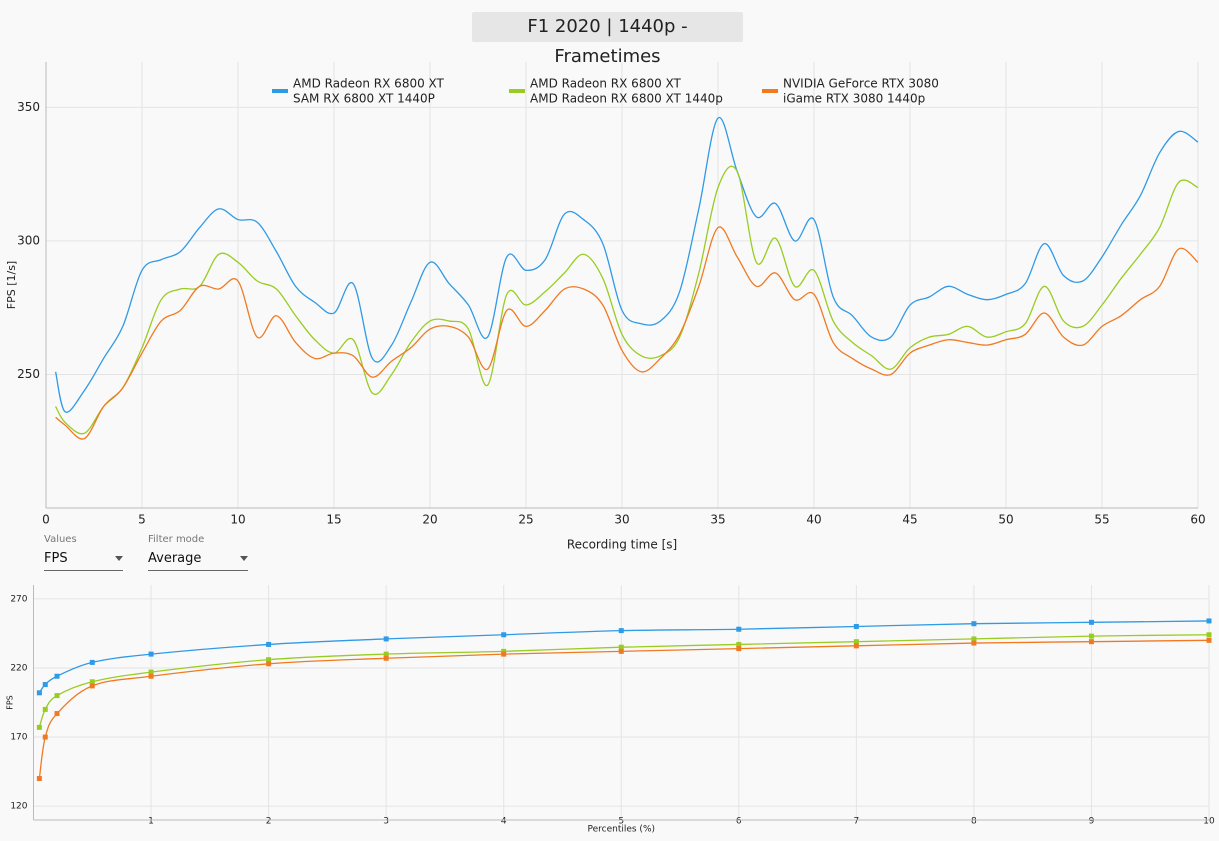  Describe the element at coordinates (18, 668) in the screenshot. I see `y-tick-label: 220` at that location.